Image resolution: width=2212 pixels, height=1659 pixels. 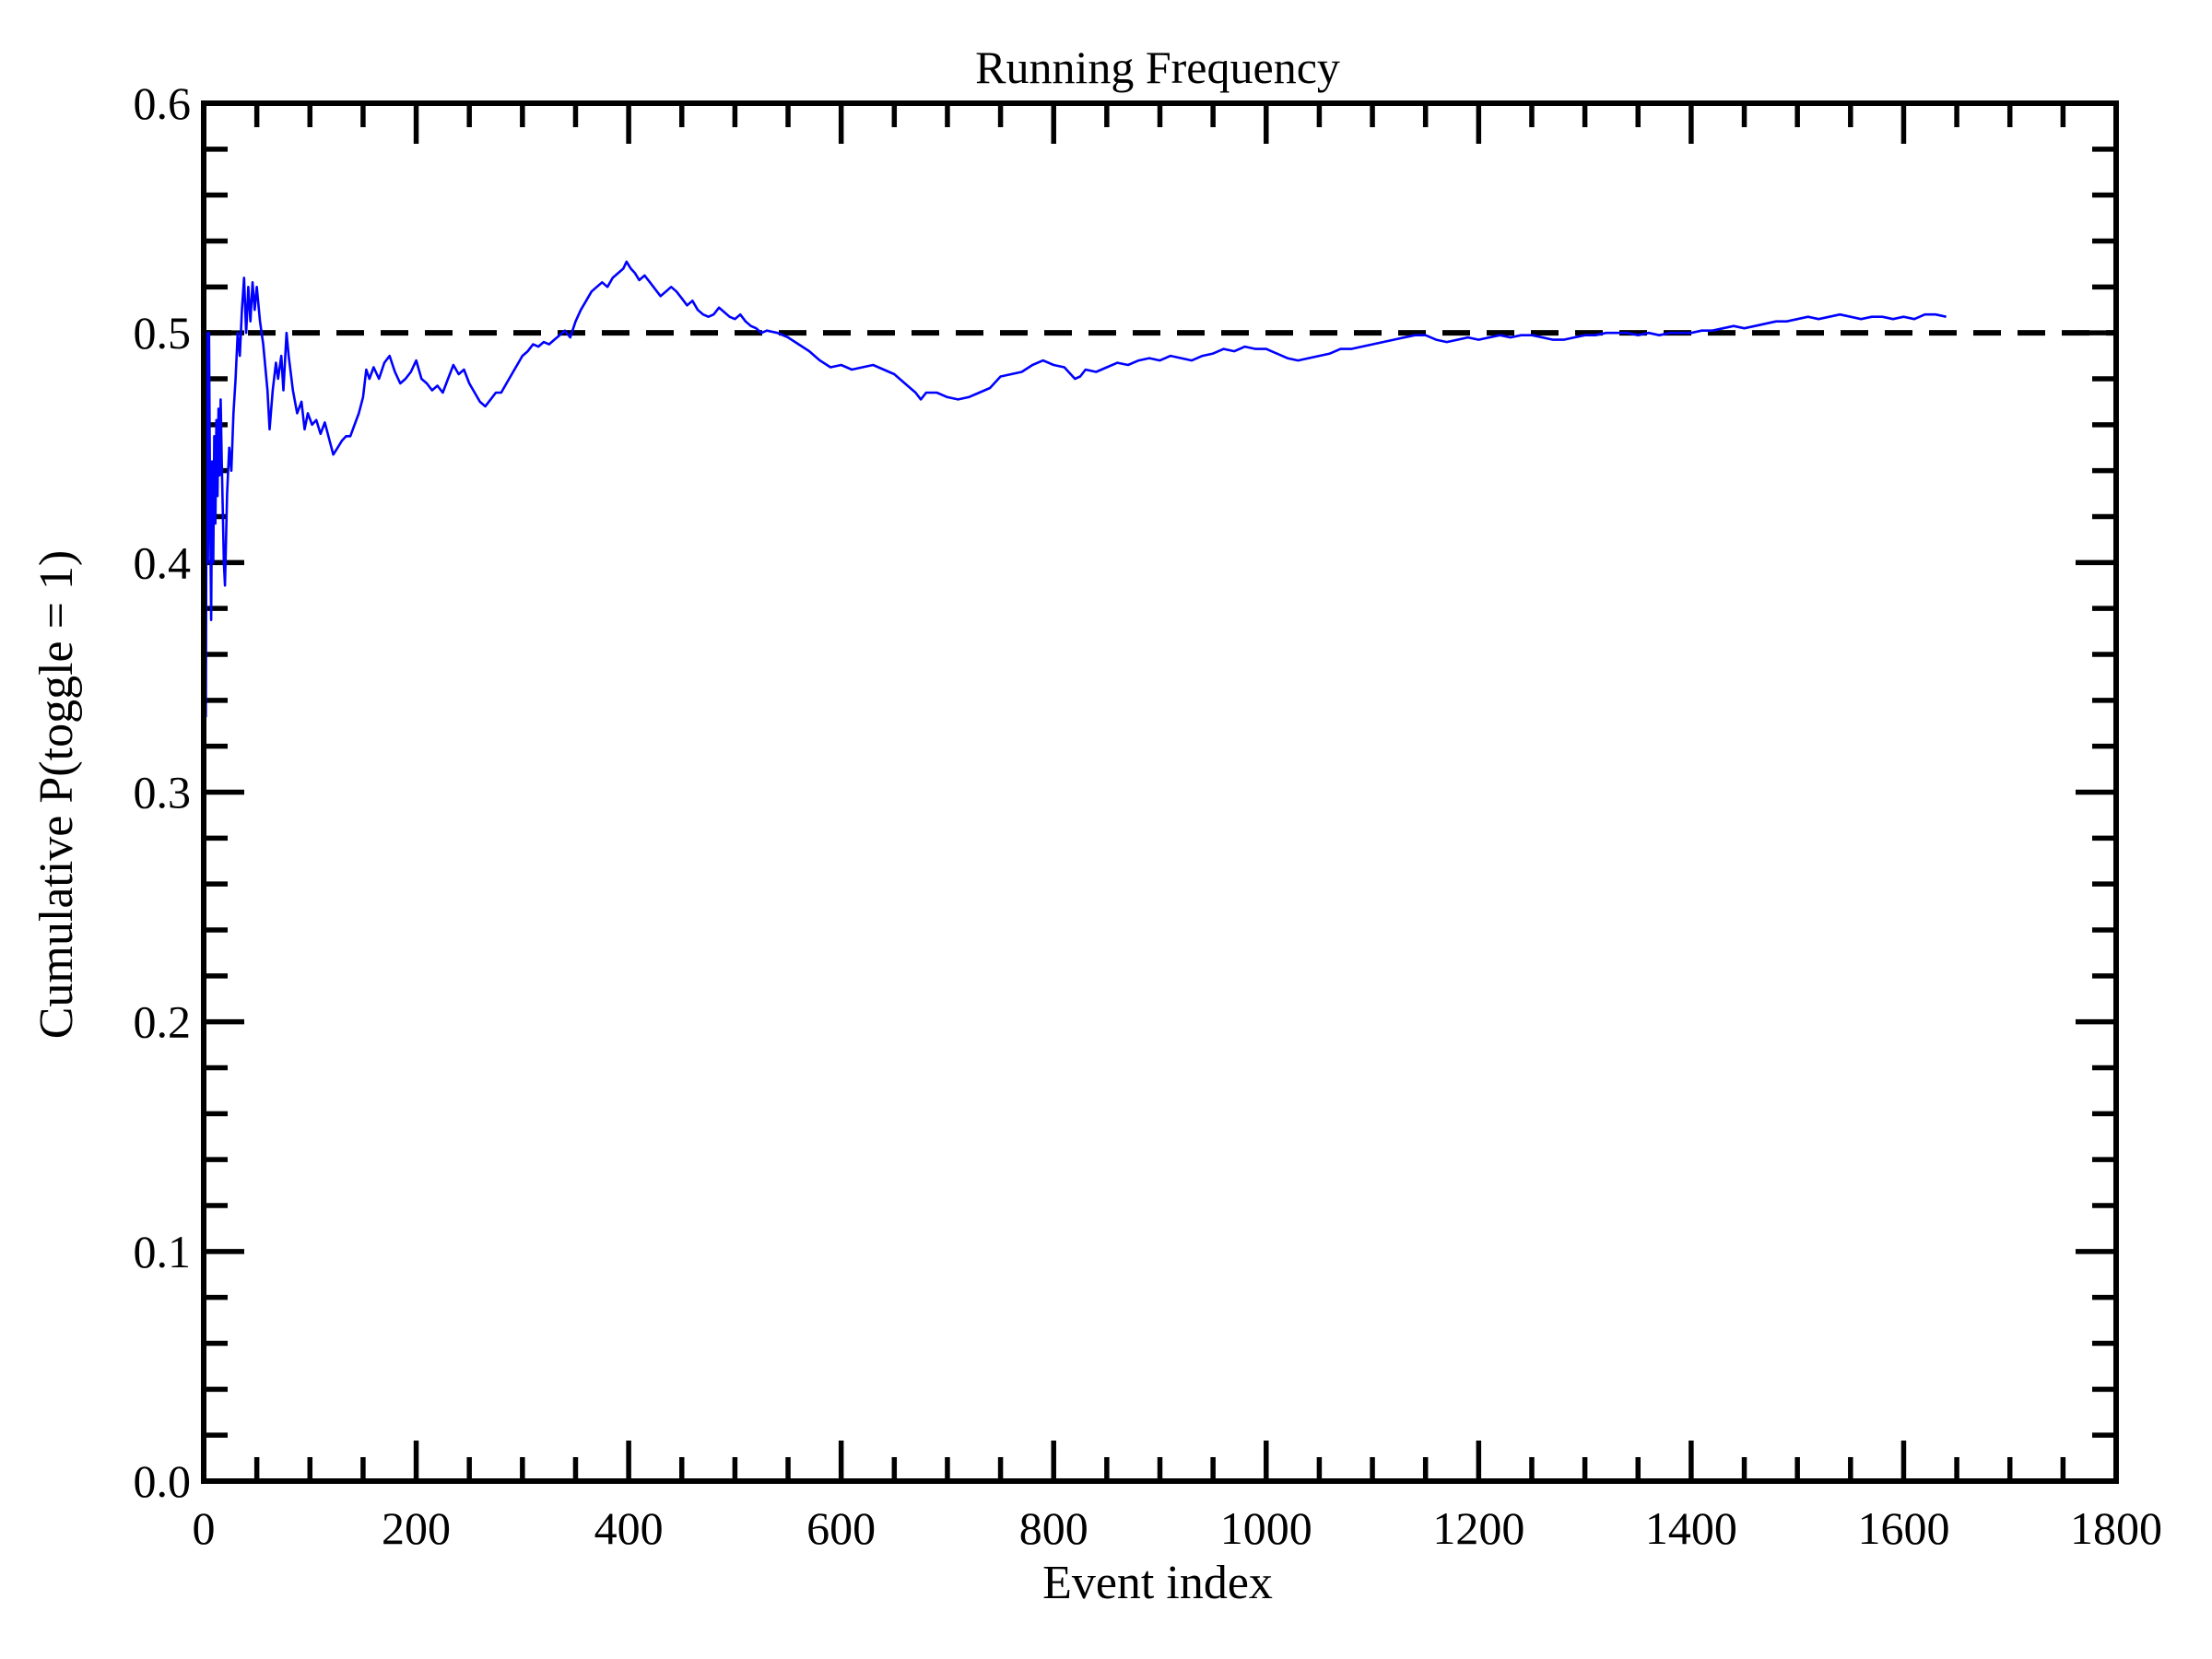 What do you see at coordinates (1053, 1528) in the screenshot?
I see `x-tick-label: 800` at bounding box center [1053, 1528].